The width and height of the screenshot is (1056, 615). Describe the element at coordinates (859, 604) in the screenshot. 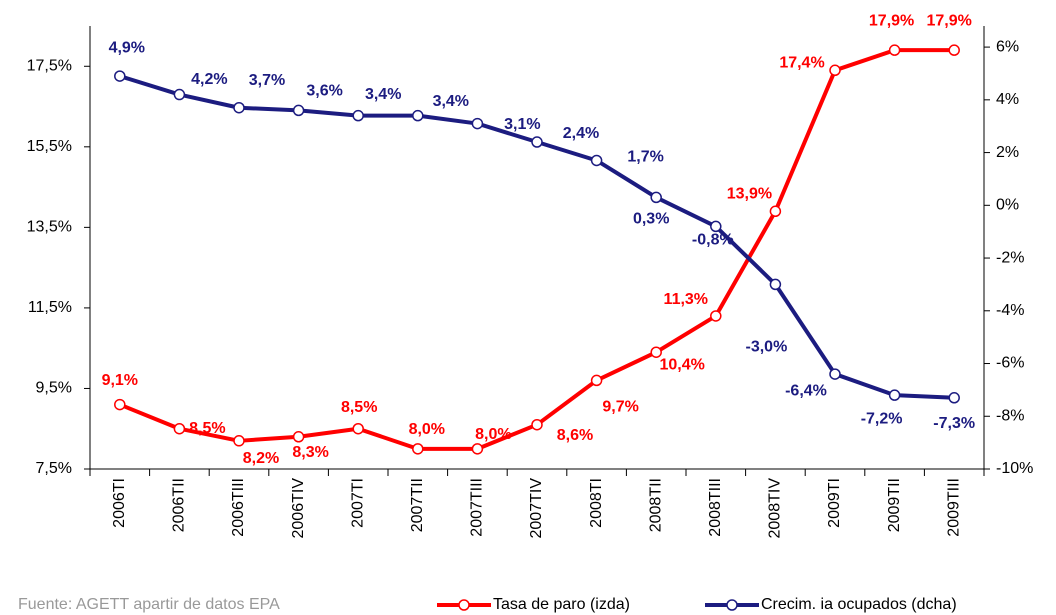

I see `legend-label: Crecim. ia ocupados (dcha)` at that location.